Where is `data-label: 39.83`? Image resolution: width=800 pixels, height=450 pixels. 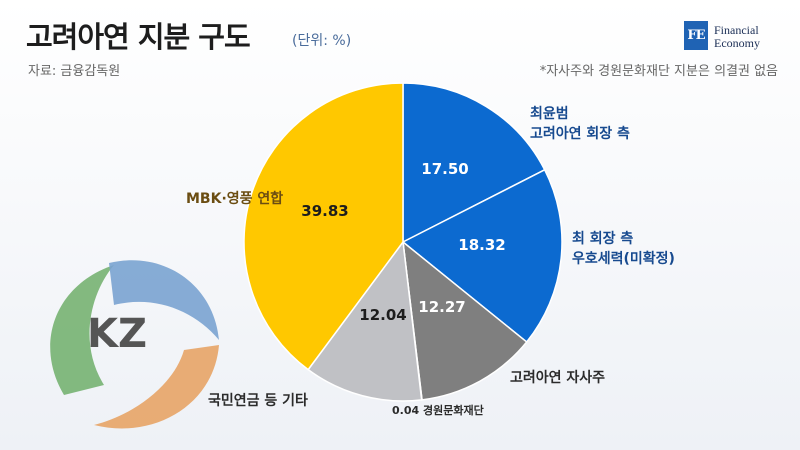
data-label: 39.83 is located at coordinates (324, 211).